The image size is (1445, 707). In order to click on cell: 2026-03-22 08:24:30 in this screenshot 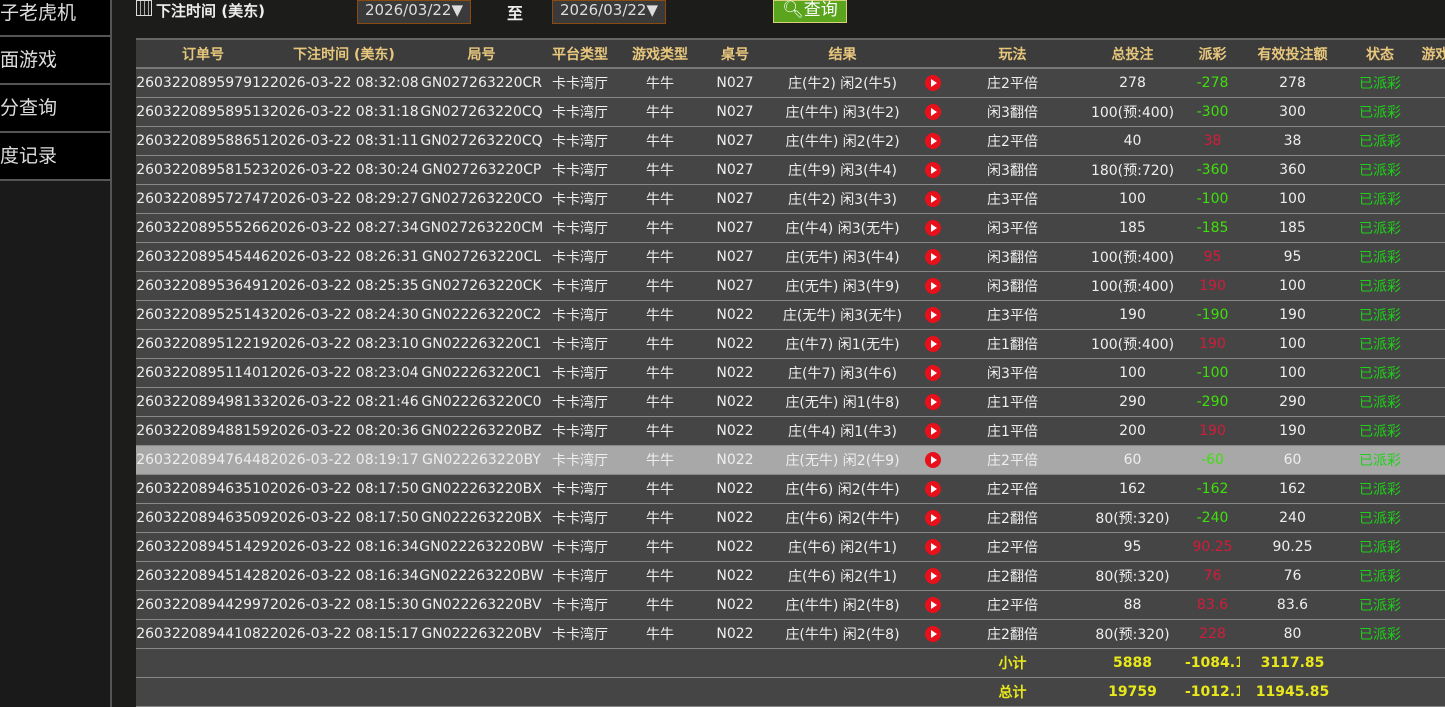, I will do `click(344, 315)`.